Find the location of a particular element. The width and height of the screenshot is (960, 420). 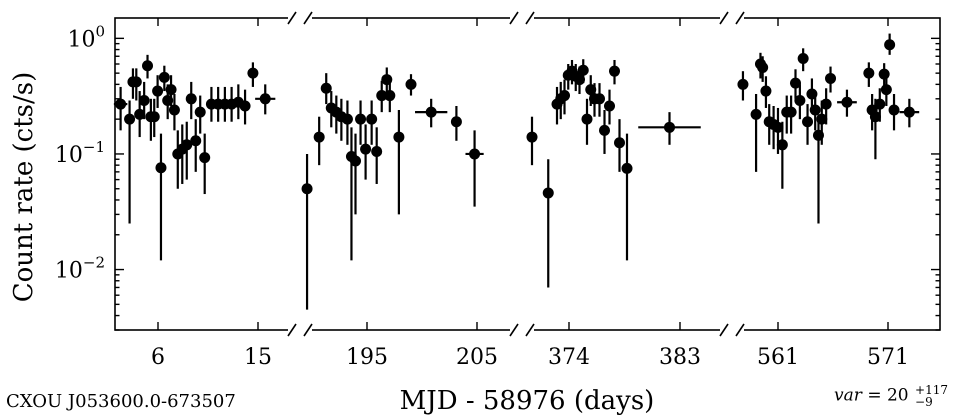

x-tick-label: 205 is located at coordinates (477, 357).